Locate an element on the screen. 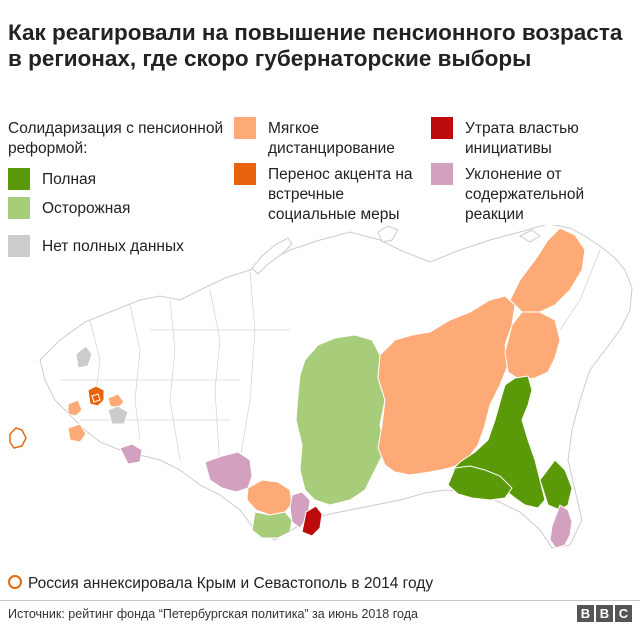  legend-label-full: Полная is located at coordinates (69, 179).